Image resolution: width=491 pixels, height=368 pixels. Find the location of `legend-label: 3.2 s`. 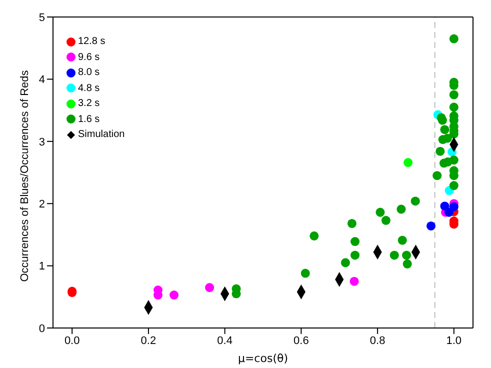

legend-label: 3.2 s is located at coordinates (89, 104).